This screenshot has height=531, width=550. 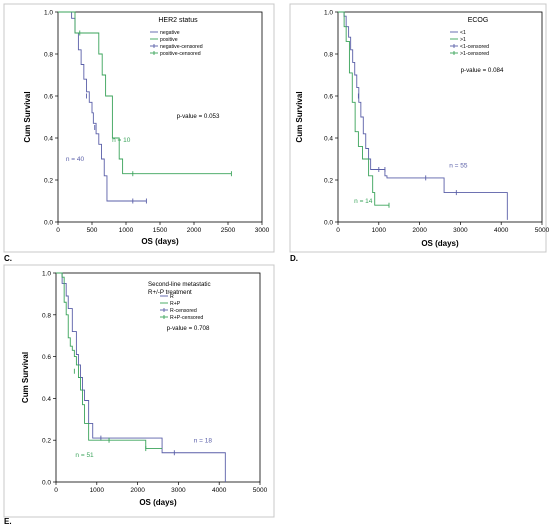 What do you see at coordinates (172, 297) in the screenshot?
I see `legend-item-label: R` at bounding box center [172, 297].